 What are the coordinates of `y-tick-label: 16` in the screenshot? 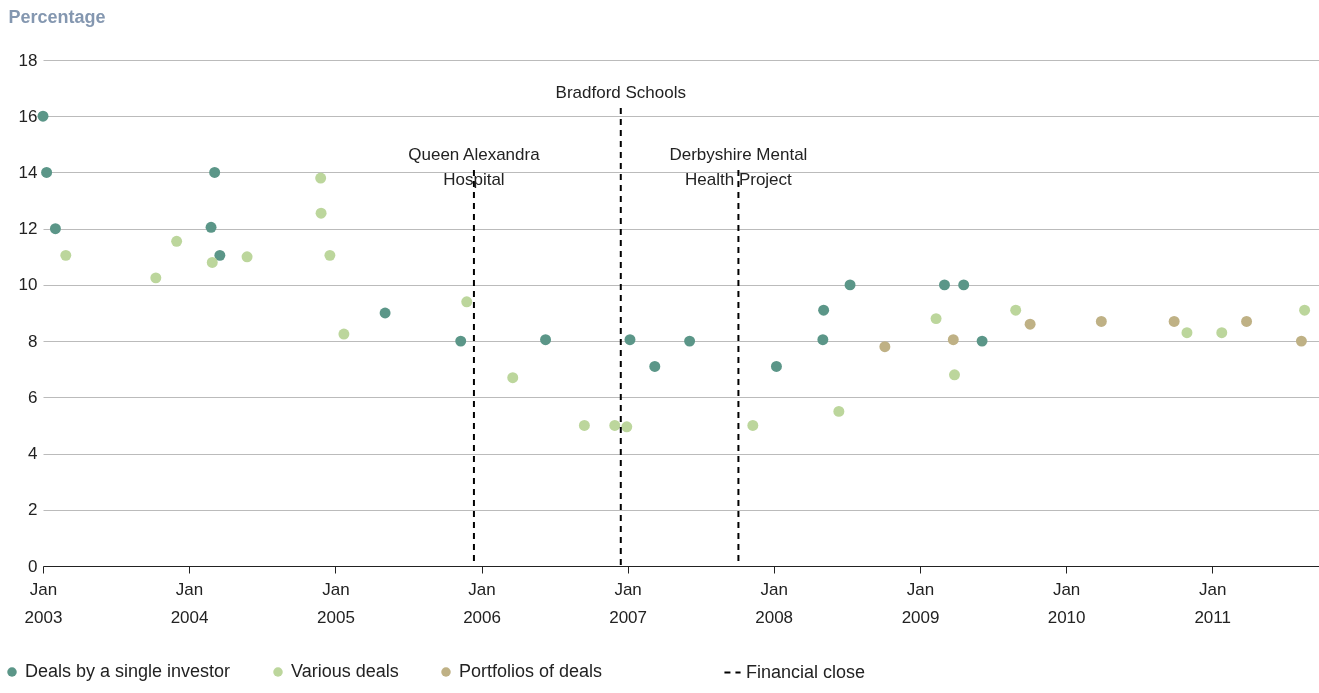 It's located at (28, 116).